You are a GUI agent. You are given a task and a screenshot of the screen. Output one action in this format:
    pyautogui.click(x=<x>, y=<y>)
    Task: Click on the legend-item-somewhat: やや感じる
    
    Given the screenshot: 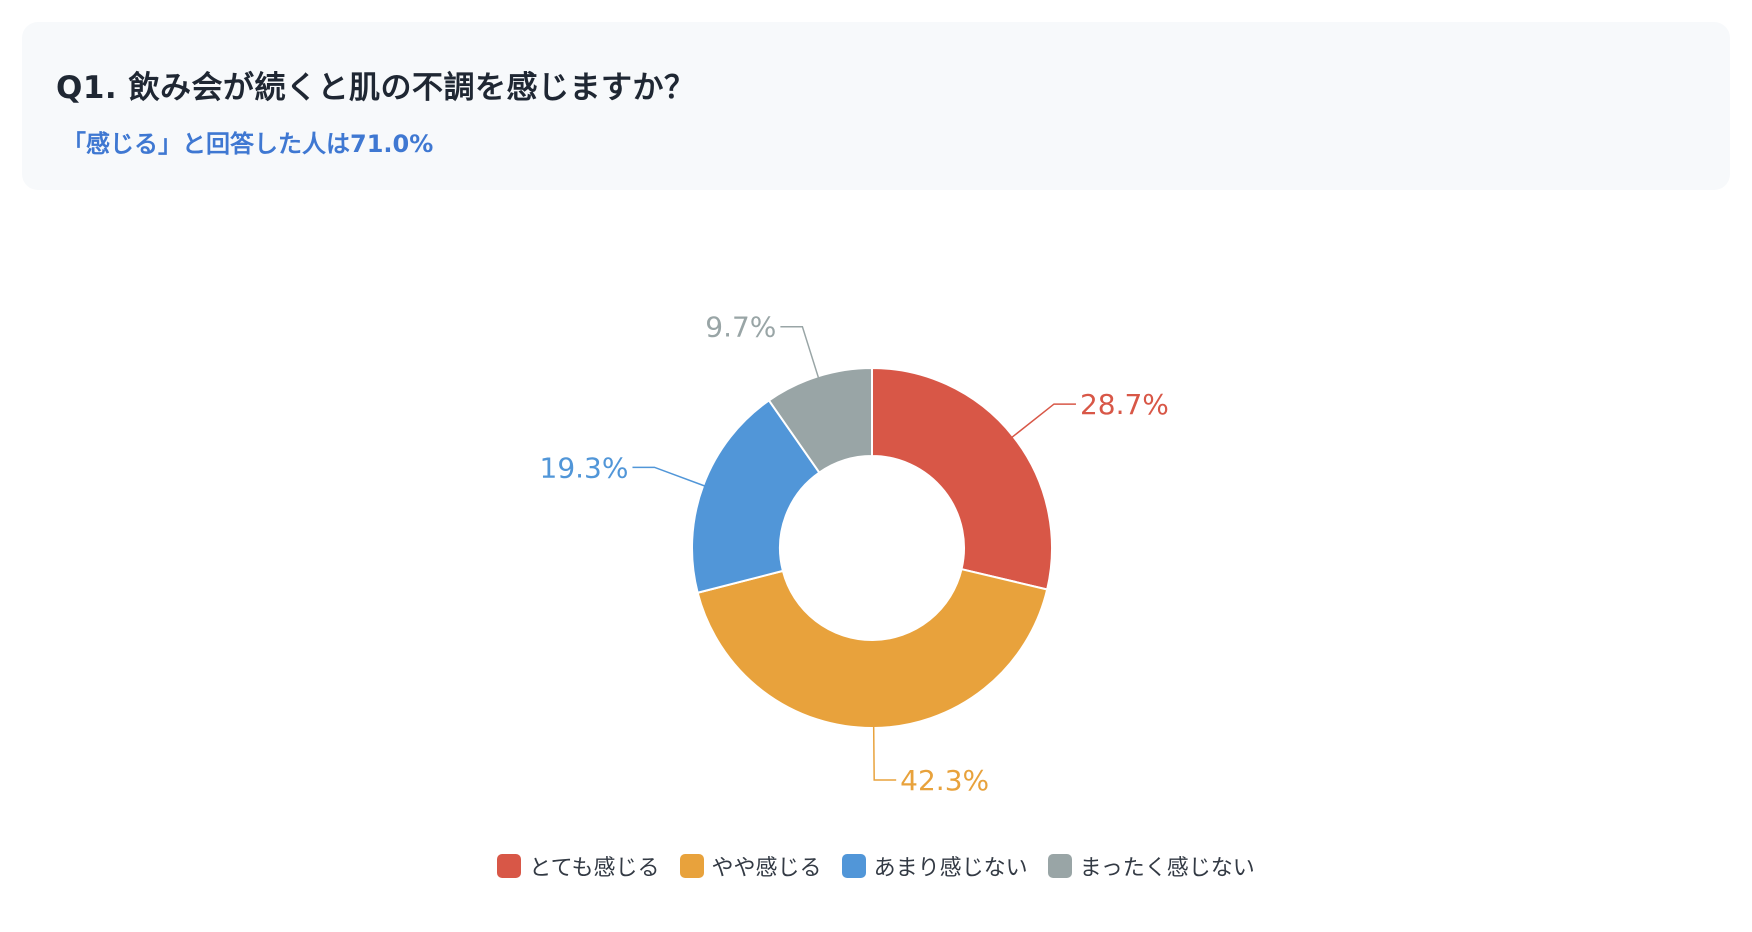 What is the action you would take?
    pyautogui.click(x=750, y=866)
    